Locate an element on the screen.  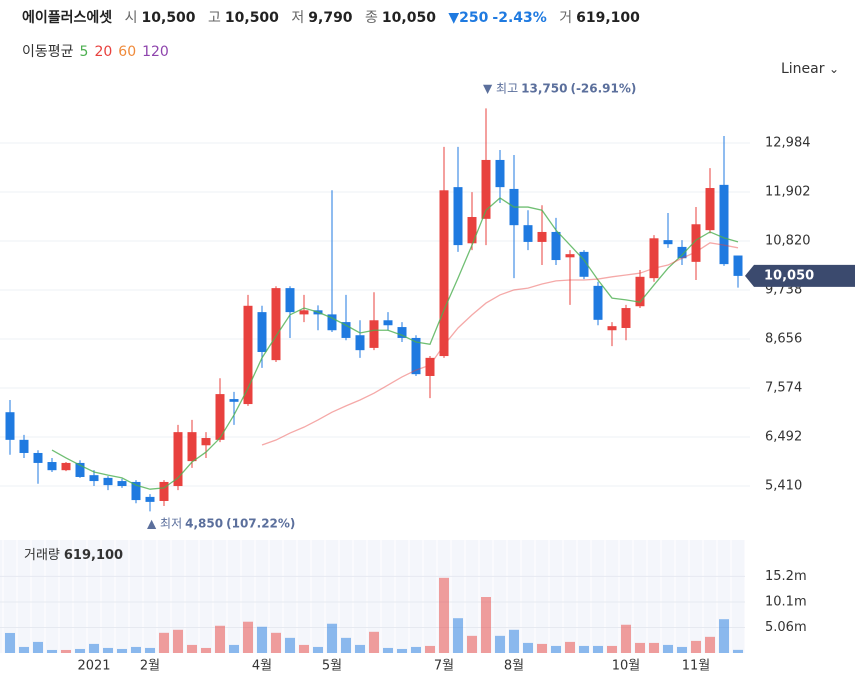
y-tick-label: 7,574 is located at coordinates (783, 388).